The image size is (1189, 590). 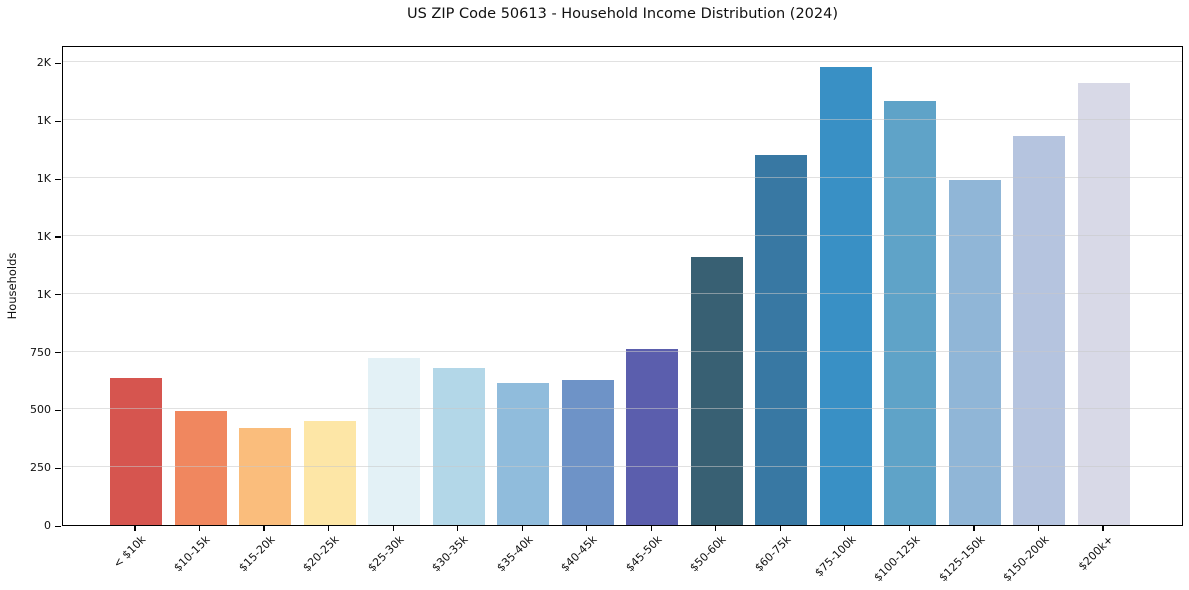 What do you see at coordinates (652, 437) in the screenshot?
I see `bar-45-50k` at bounding box center [652, 437].